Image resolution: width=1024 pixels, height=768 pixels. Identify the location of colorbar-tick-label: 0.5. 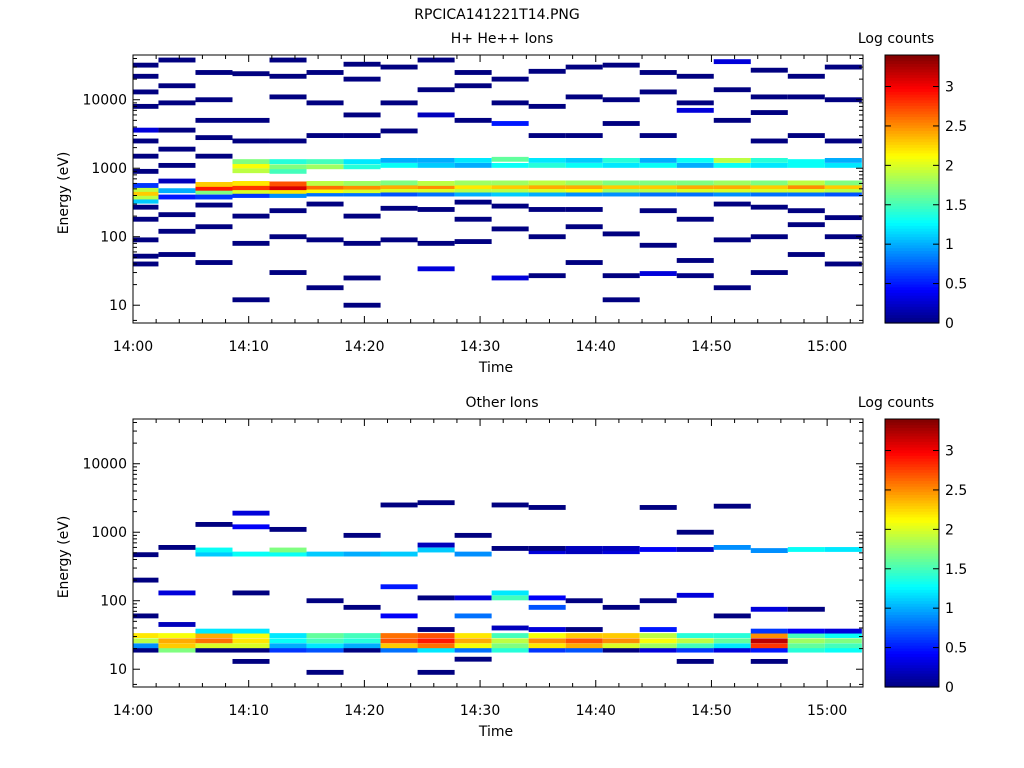
(956, 649).